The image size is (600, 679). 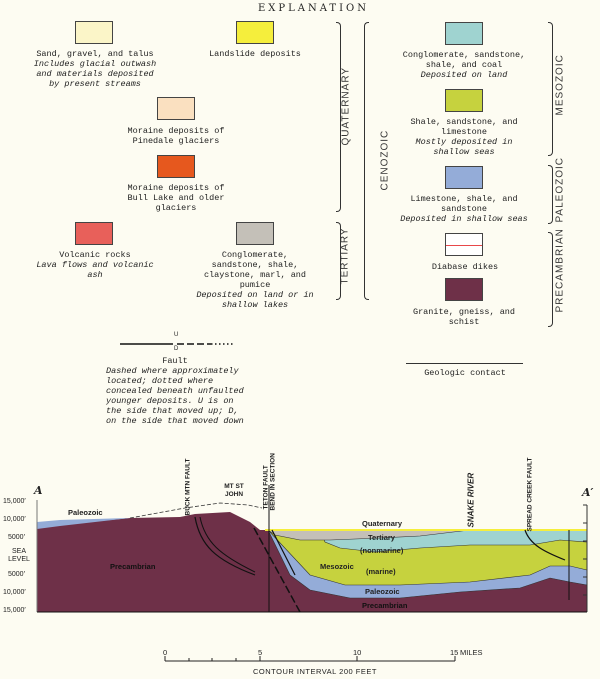 What do you see at coordinates (560, 85) in the screenshot?
I see `era-mesozoic: MESOZOIC` at bounding box center [560, 85].